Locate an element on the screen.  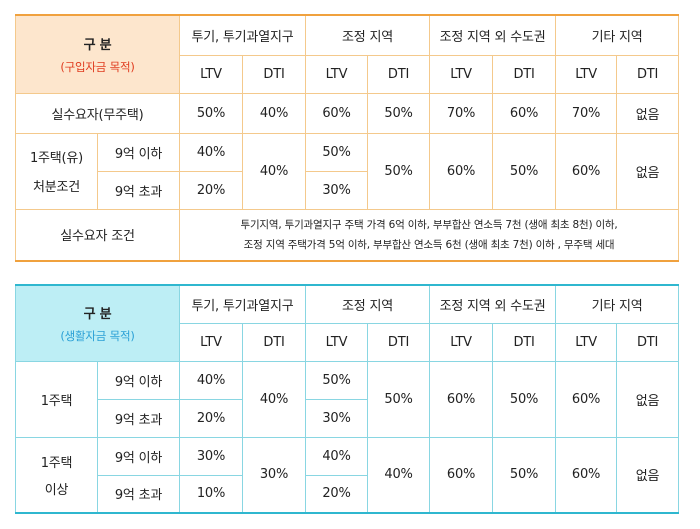
table1-corner-title: 구 분 is located at coordinates (97, 45).